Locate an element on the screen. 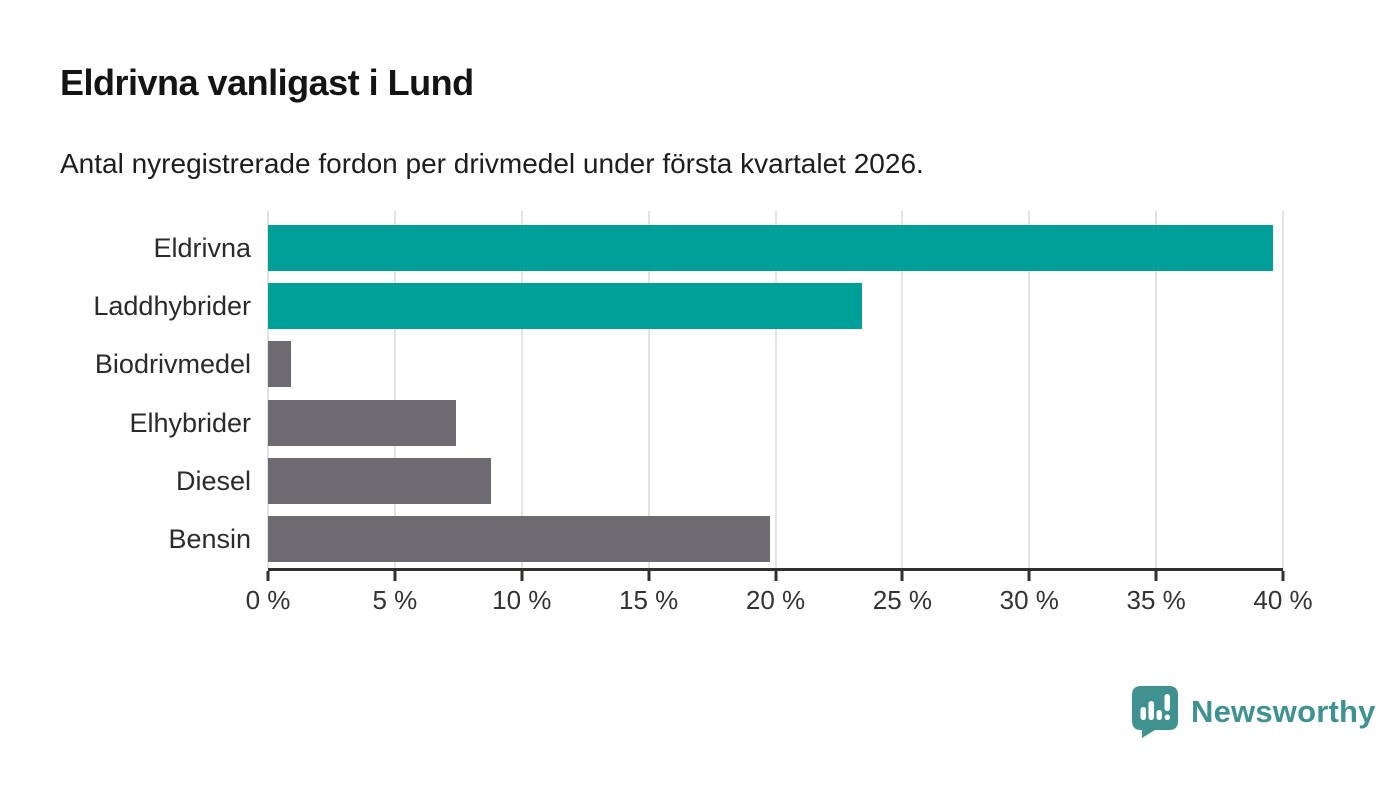  category-label: Biodrivmedel is located at coordinates (172, 364).